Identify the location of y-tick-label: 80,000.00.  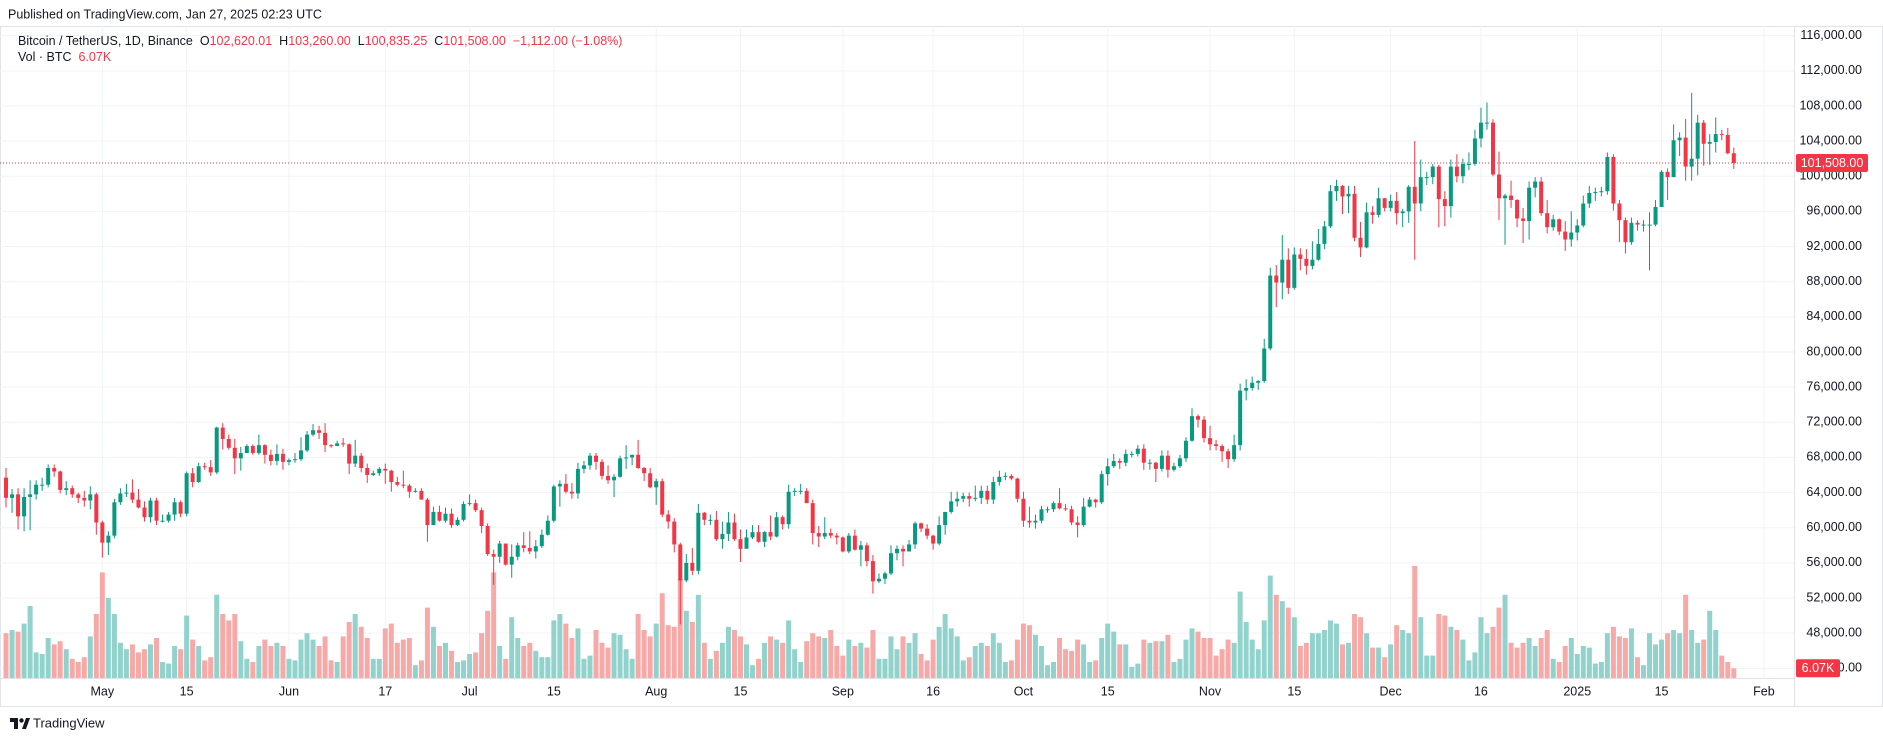
(1834, 351).